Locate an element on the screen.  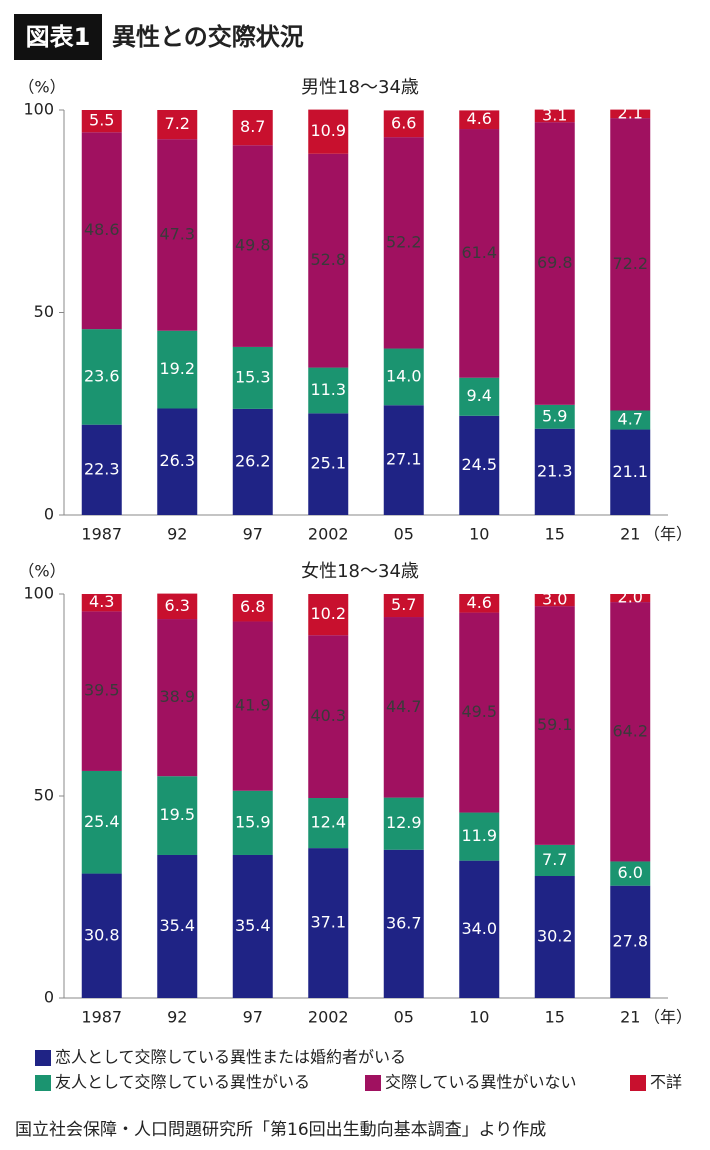
value-label: 4.7 is located at coordinates (630, 419).